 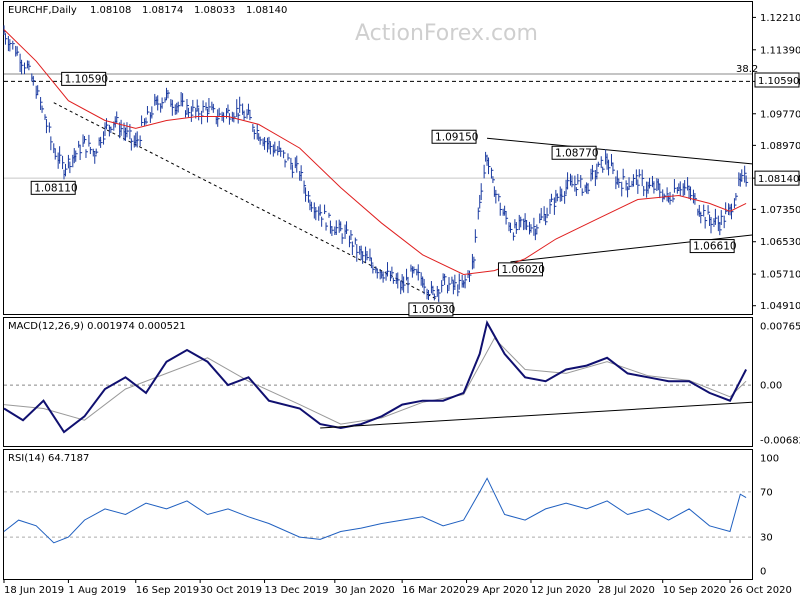 What do you see at coordinates (266, 10) in the screenshot?
I see `price-header-close: 1.08140` at bounding box center [266, 10].